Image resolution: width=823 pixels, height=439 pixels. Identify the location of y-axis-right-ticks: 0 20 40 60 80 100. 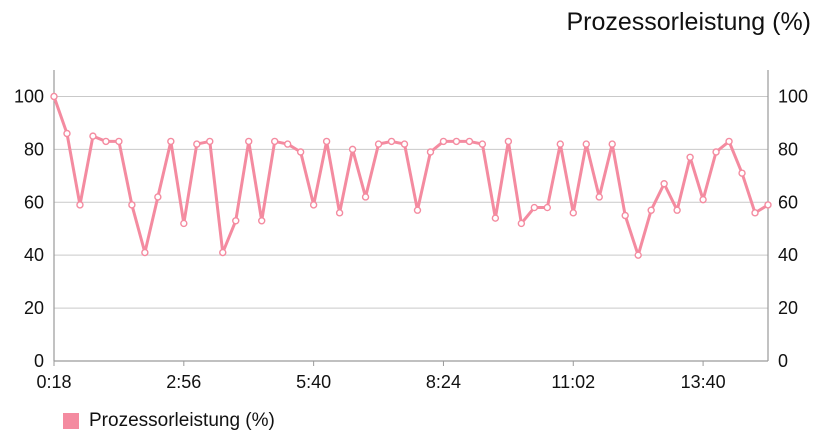
(793, 228).